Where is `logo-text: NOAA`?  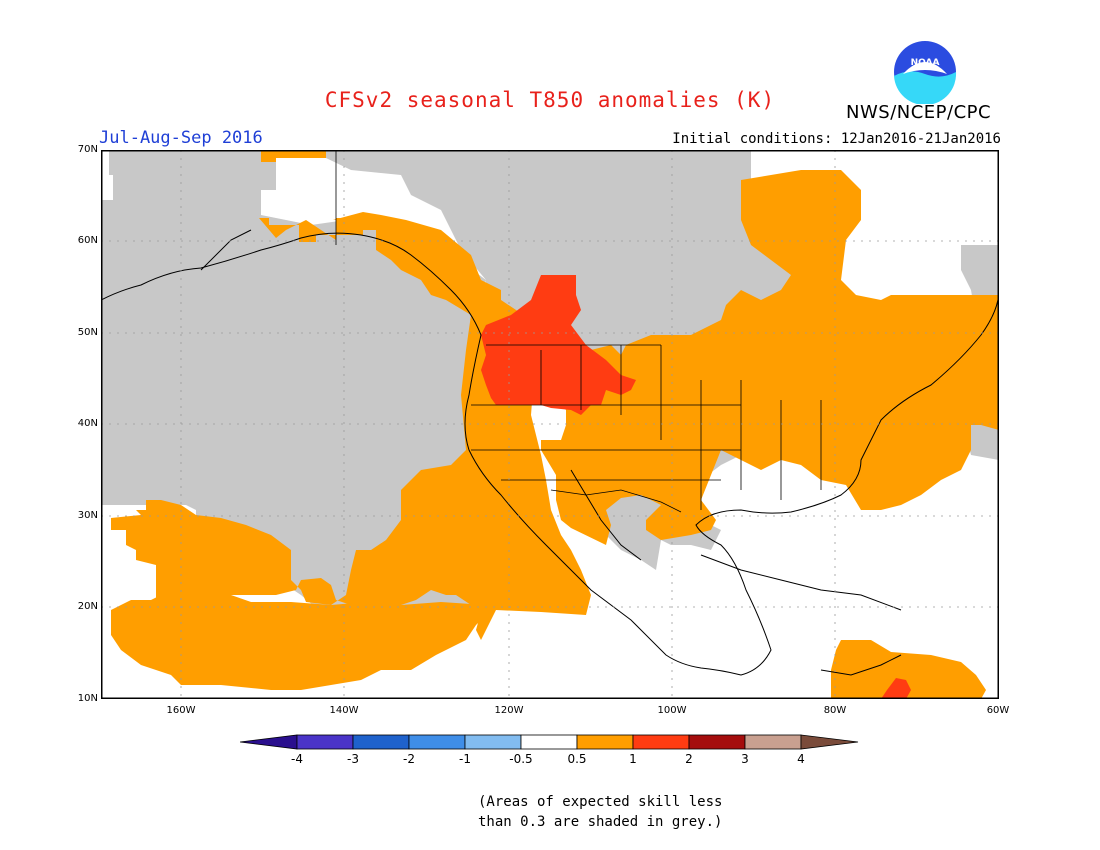
logo-text: NOAA is located at coordinates (925, 63).